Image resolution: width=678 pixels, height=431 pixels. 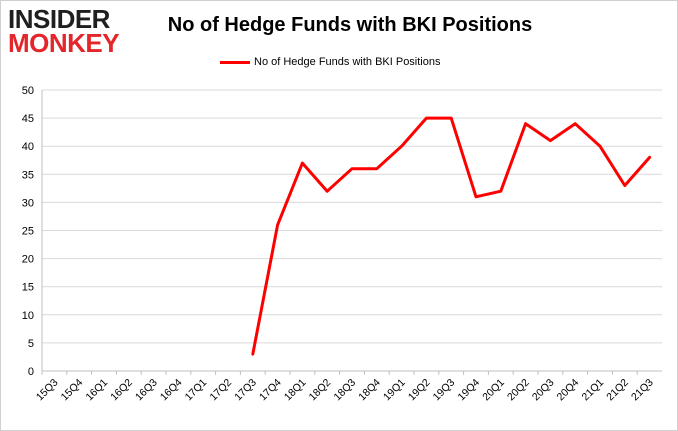 What do you see at coordinates (600, 146) in the screenshot?
I see `data-point-21Q1` at bounding box center [600, 146].